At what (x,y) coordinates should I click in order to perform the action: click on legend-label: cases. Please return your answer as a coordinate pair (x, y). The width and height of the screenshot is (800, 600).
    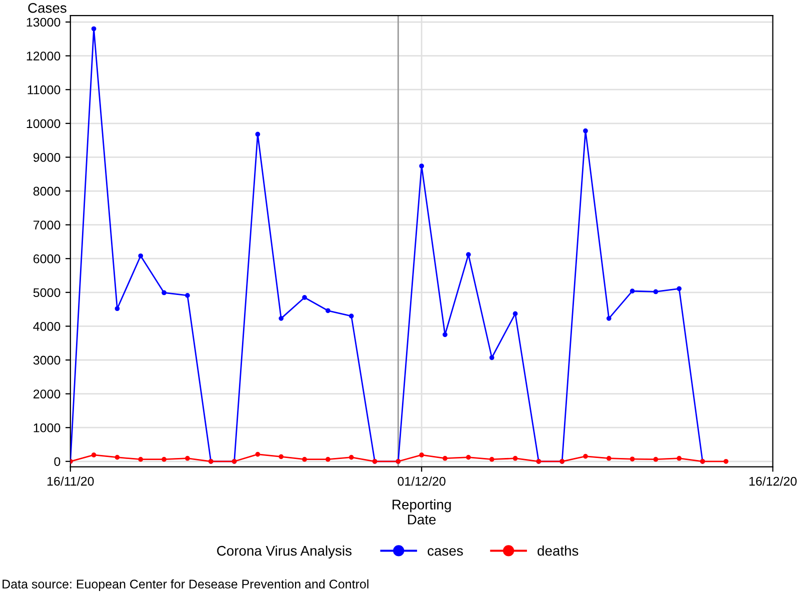
    Looking at the image, I should click on (445, 552).